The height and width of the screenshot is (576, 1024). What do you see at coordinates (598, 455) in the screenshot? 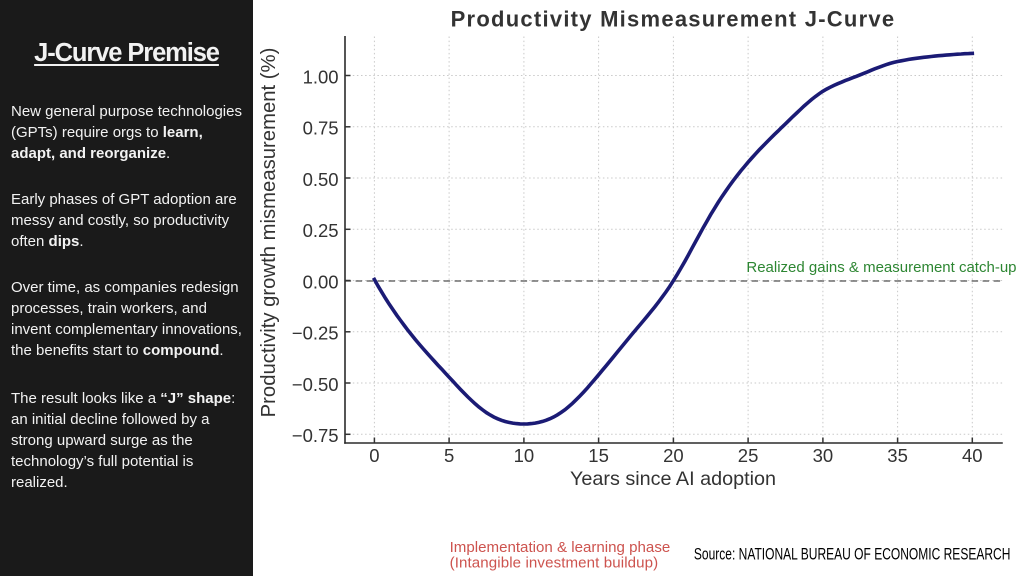
I see `svg-text: 15` at bounding box center [598, 455].